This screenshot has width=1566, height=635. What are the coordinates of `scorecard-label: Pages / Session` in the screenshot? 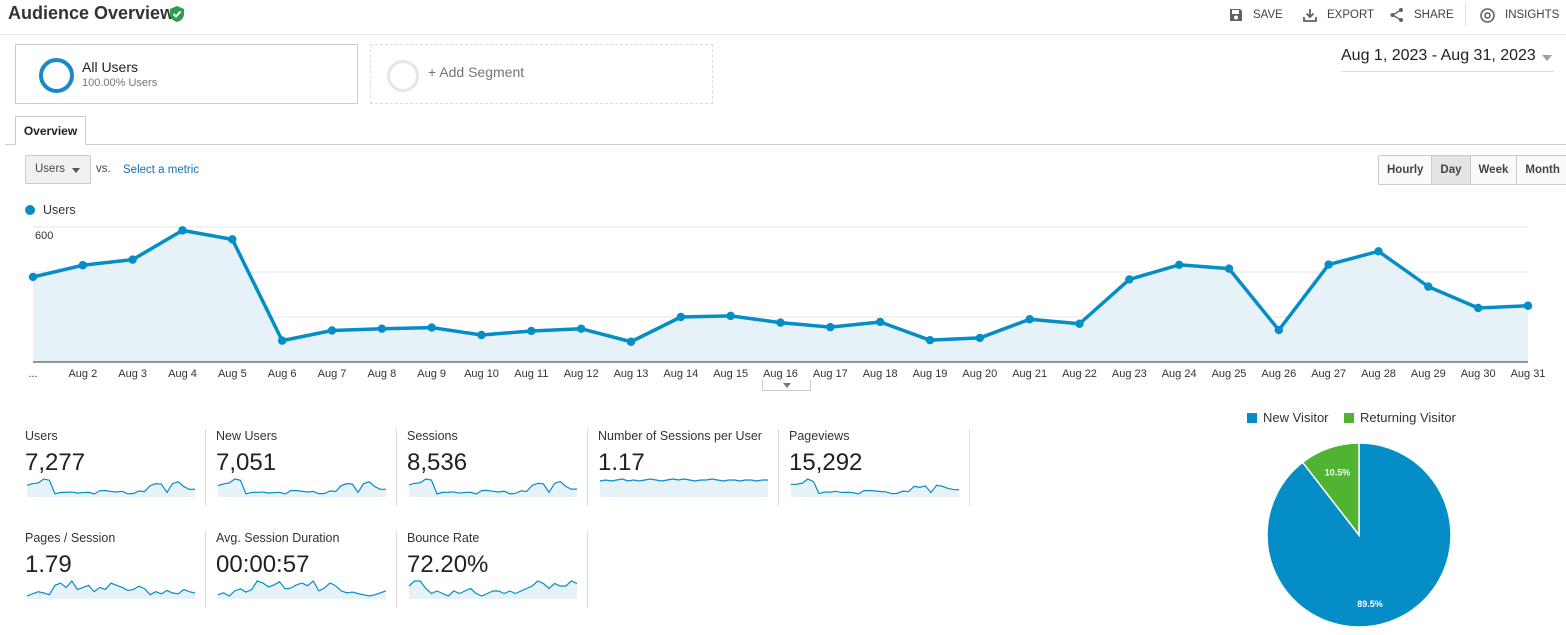 It's located at (70, 538).